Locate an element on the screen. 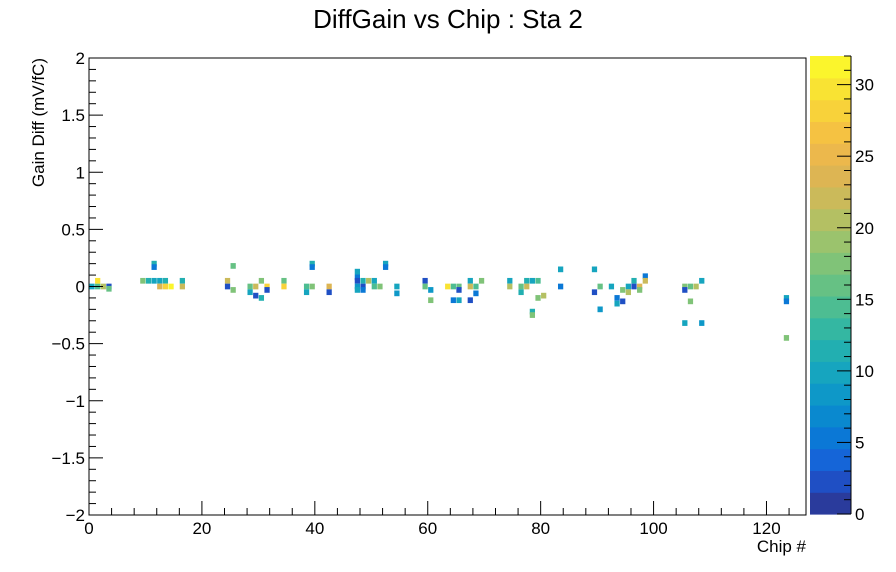 The image size is (896, 572). y-tick-label: 1 is located at coordinates (80, 172).